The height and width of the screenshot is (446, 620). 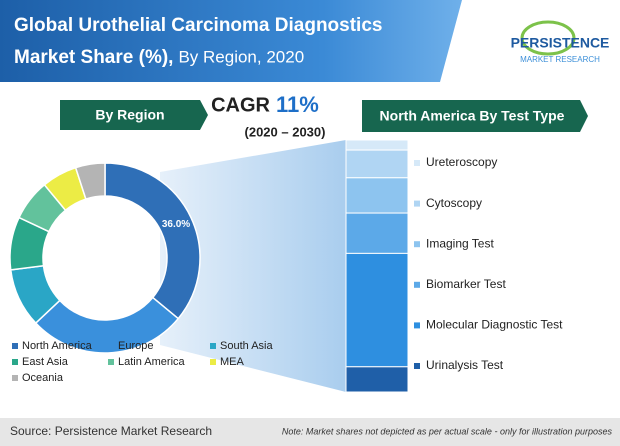 What do you see at coordinates (454, 203) in the screenshot?
I see `bar-label: Cytoscopy` at bounding box center [454, 203].